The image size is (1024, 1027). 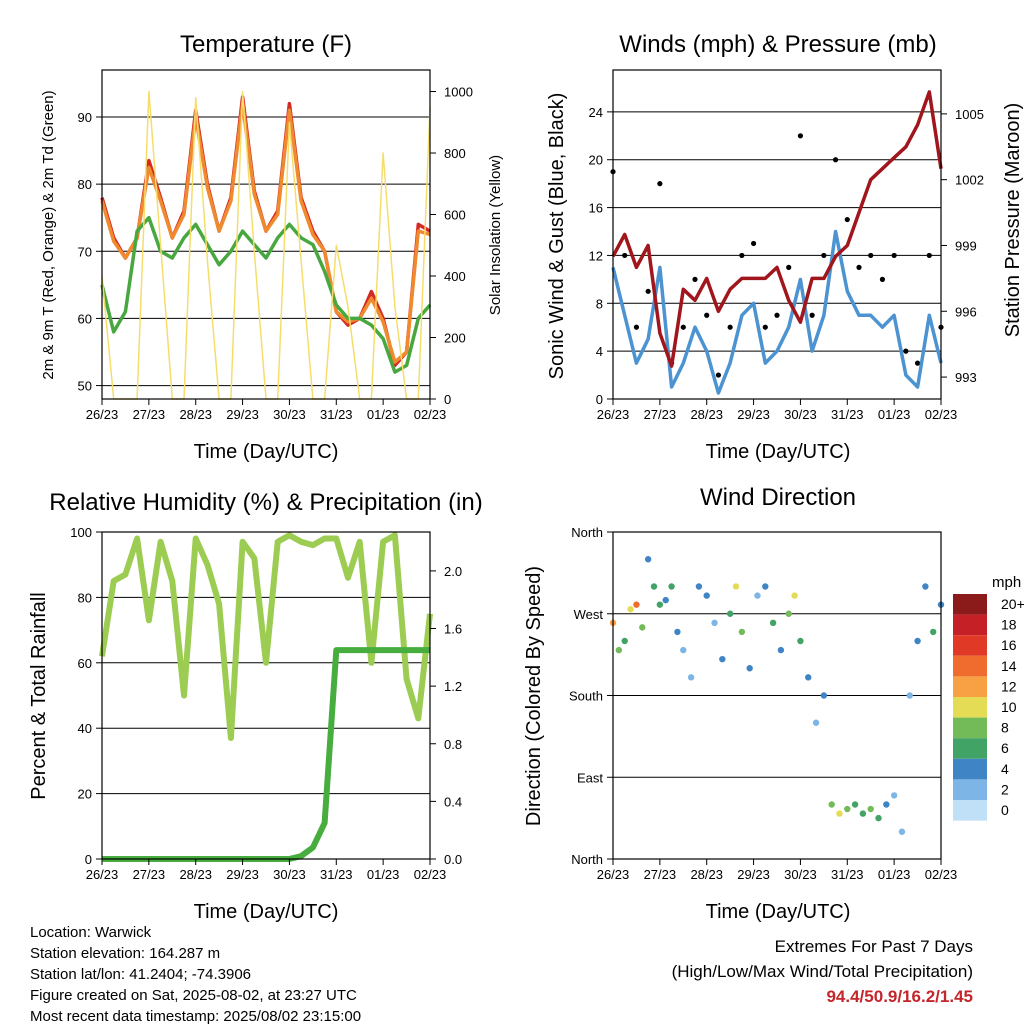 What do you see at coordinates (534, 696) in the screenshot?
I see `direction-ylabel-left: Direction (Colored By Speed)` at bounding box center [534, 696].